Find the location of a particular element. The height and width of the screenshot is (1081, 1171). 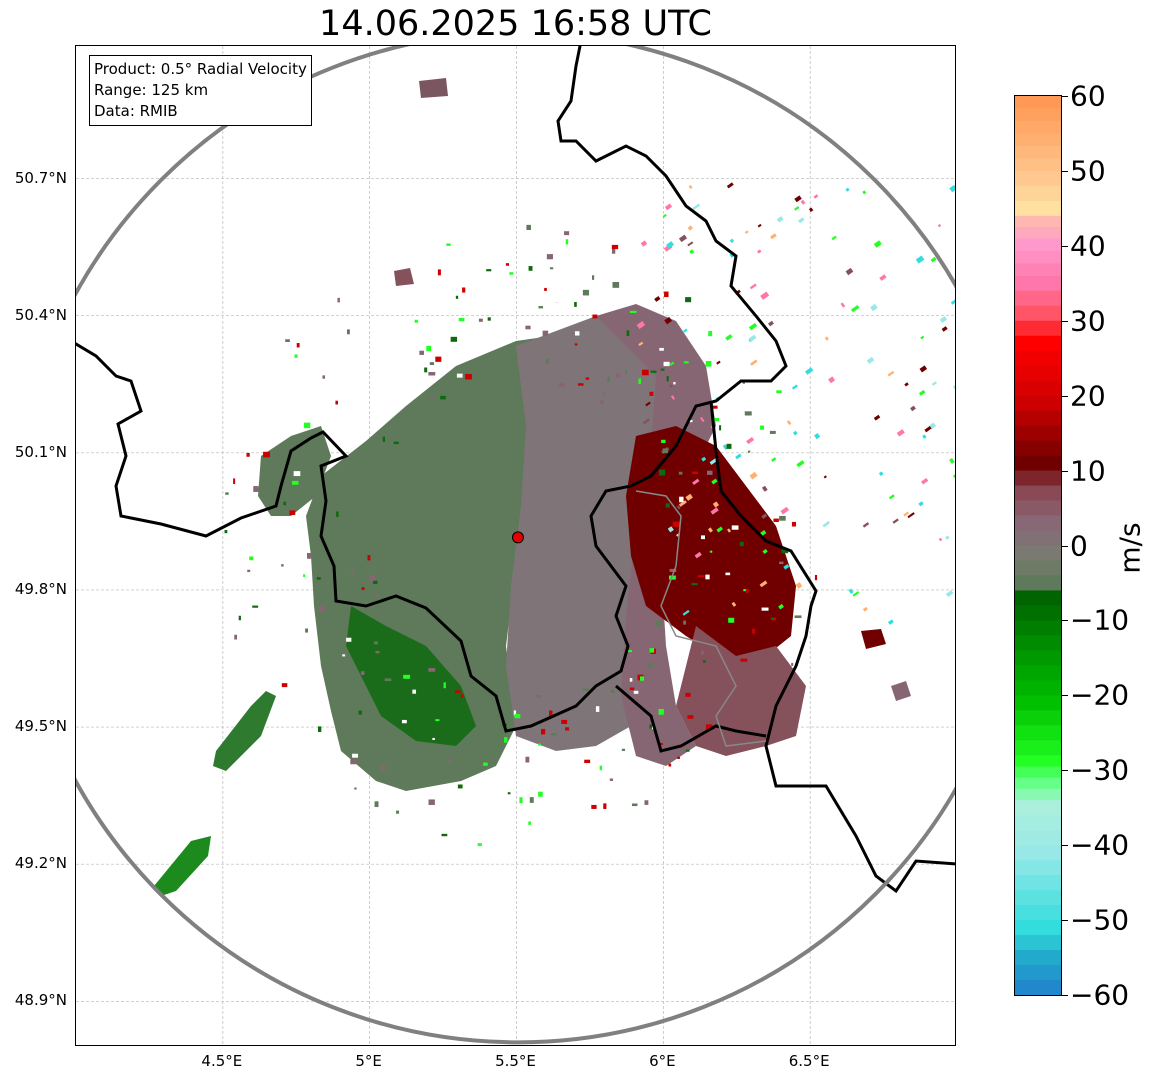

border-luxembourg-france is located at coordinates (691, 718).